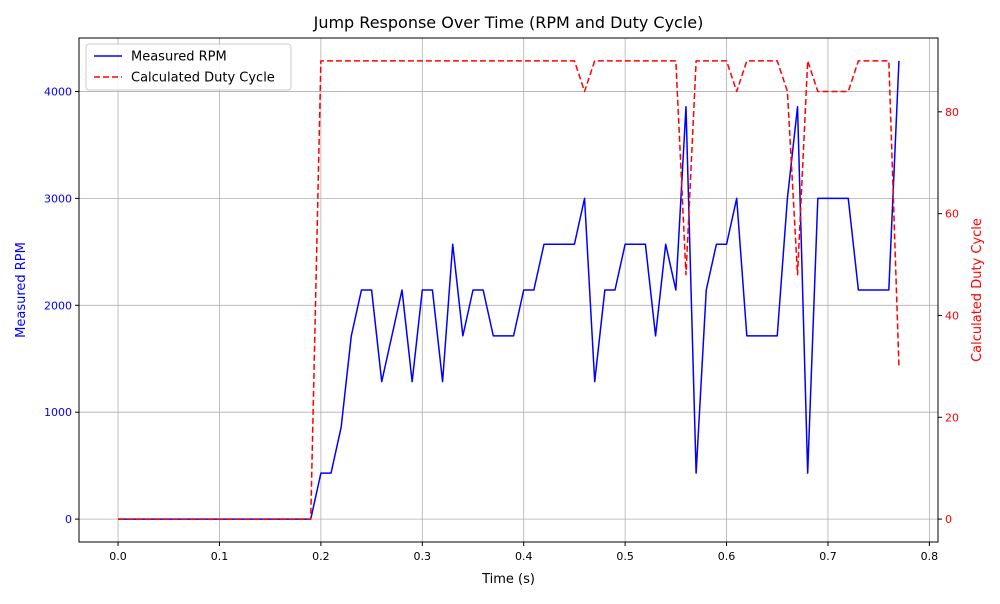 Image resolution: width=1000 pixels, height=604 pixels. Describe the element at coordinates (524, 556) in the screenshot. I see `x-tick-label: 0.4` at that location.